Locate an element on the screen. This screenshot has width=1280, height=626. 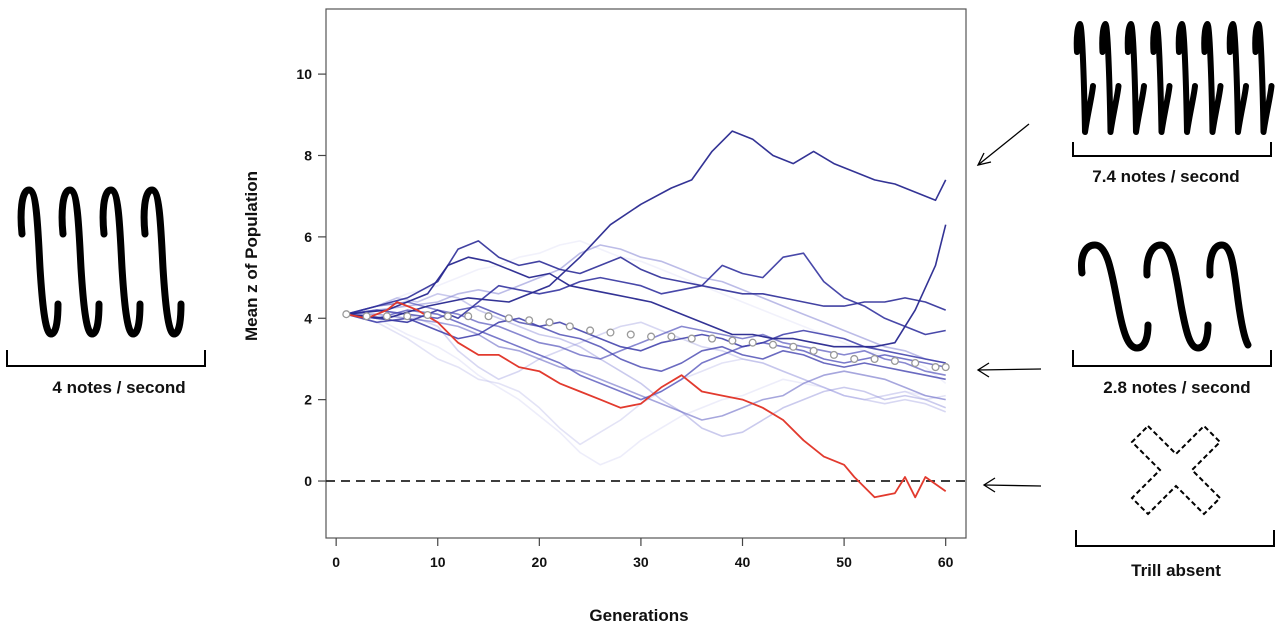
bracket-left is located at coordinates (106, 358).